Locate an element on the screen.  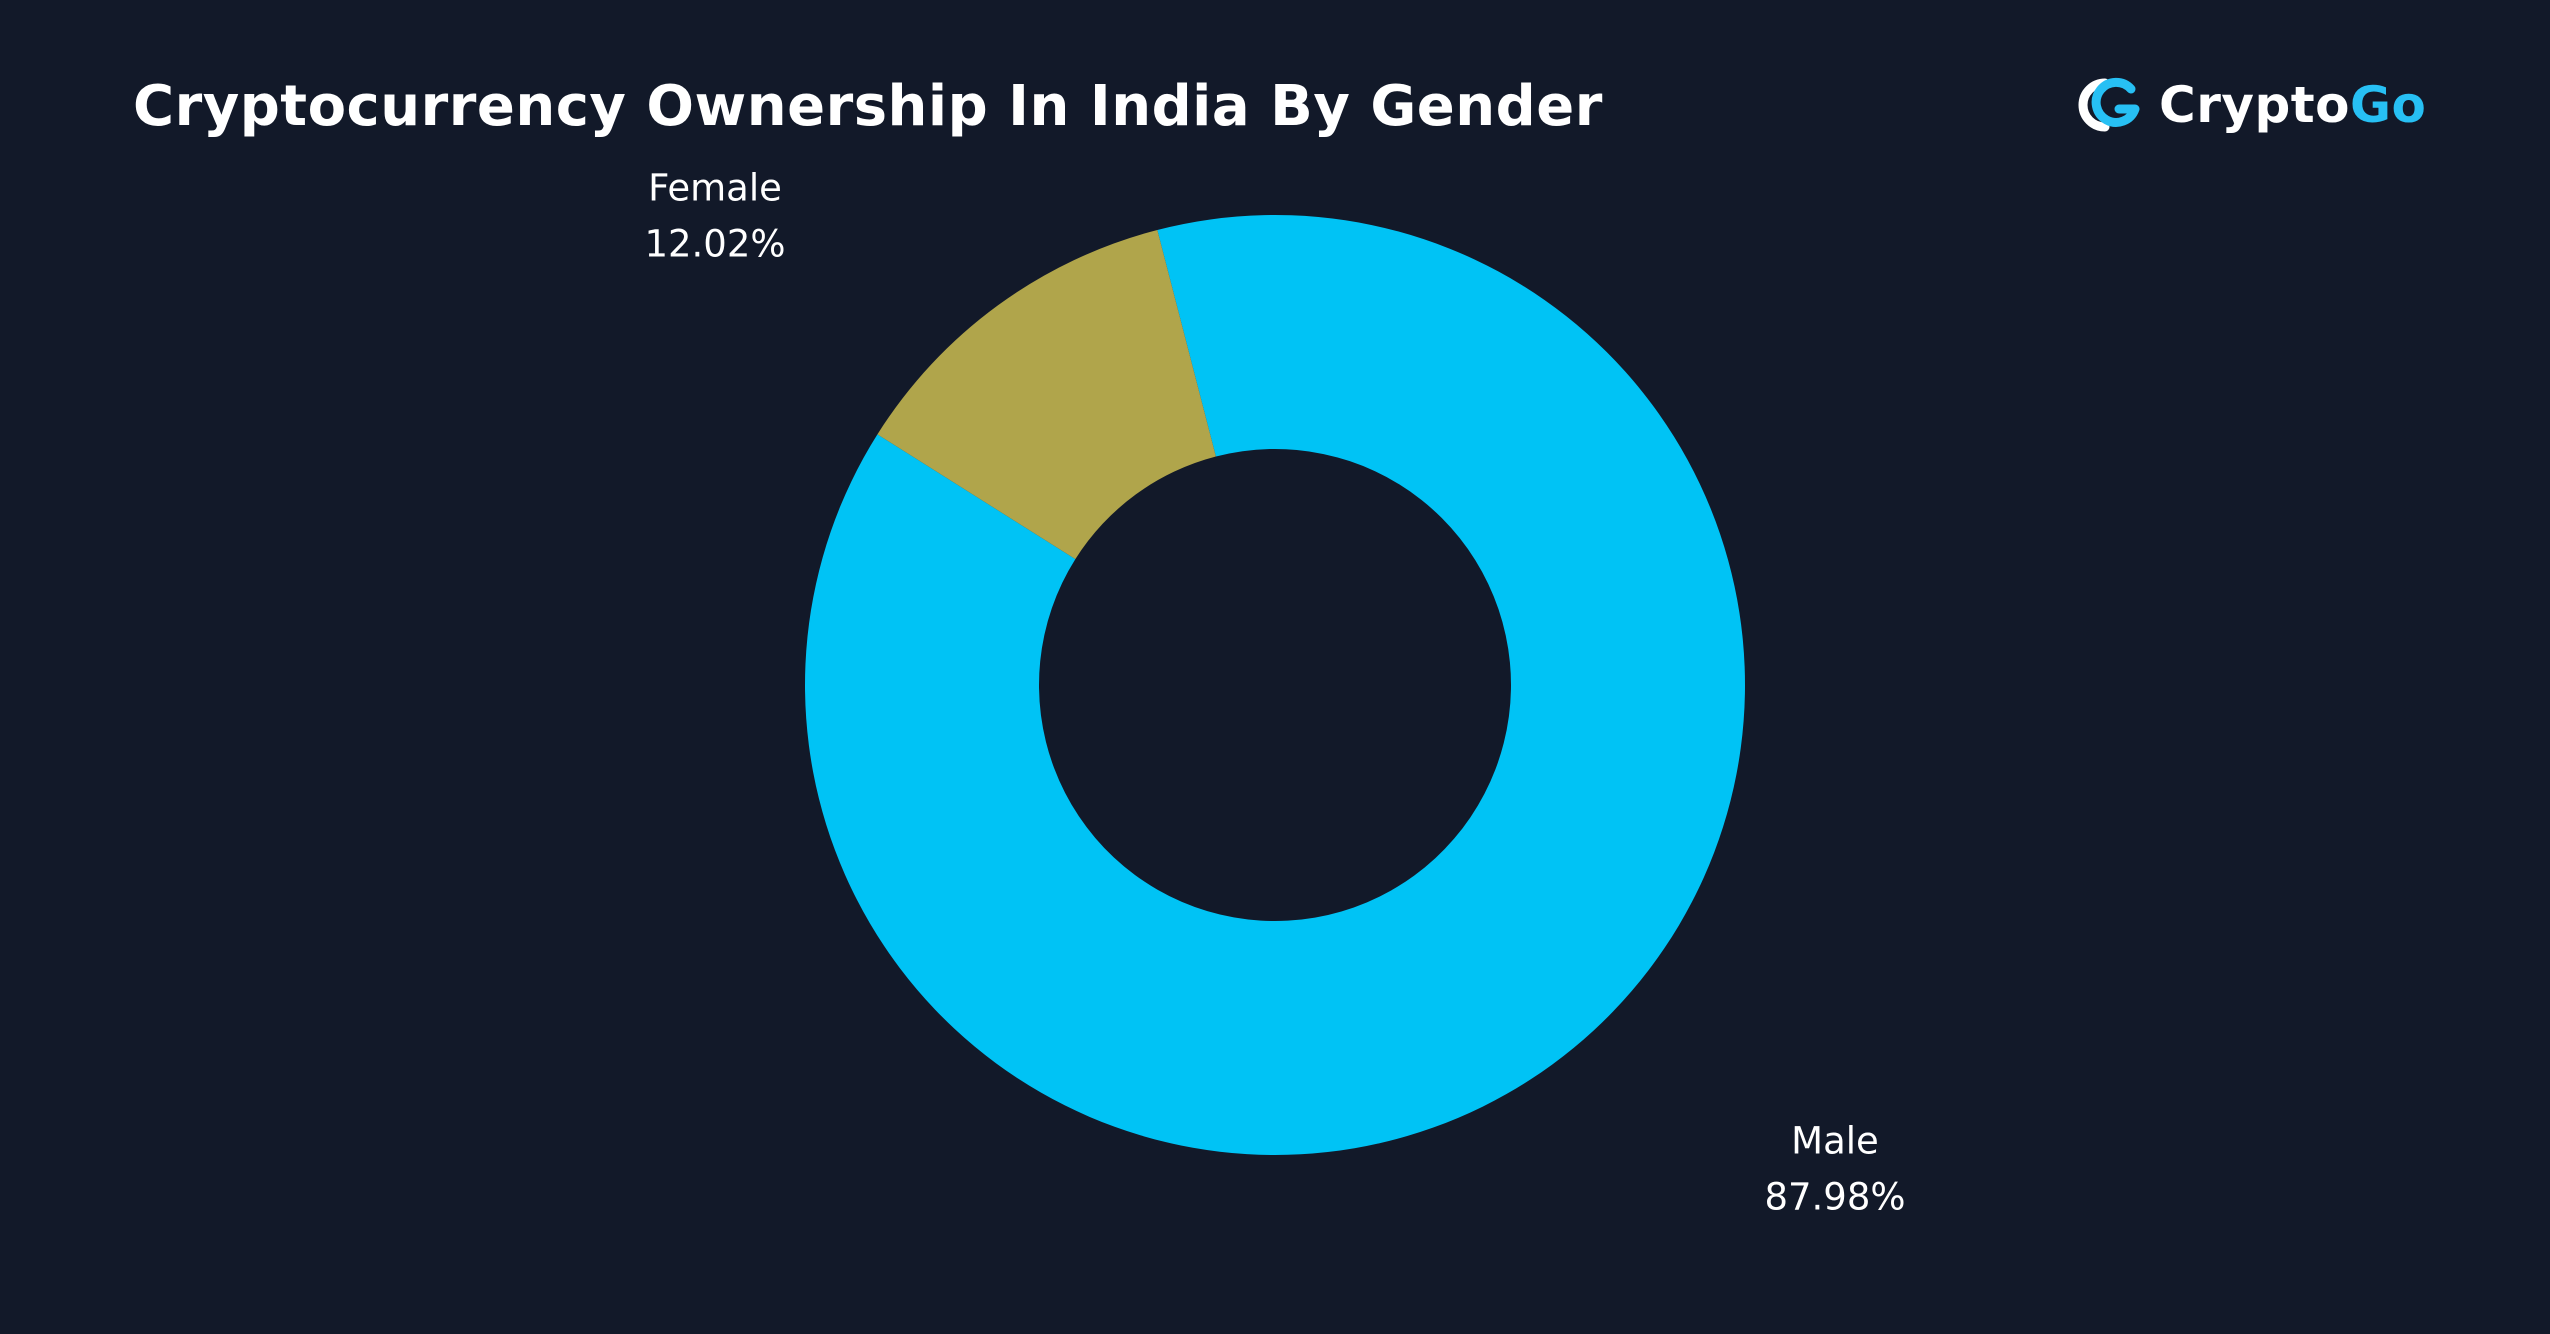
slice-name-female: Female is located at coordinates (715, 188).